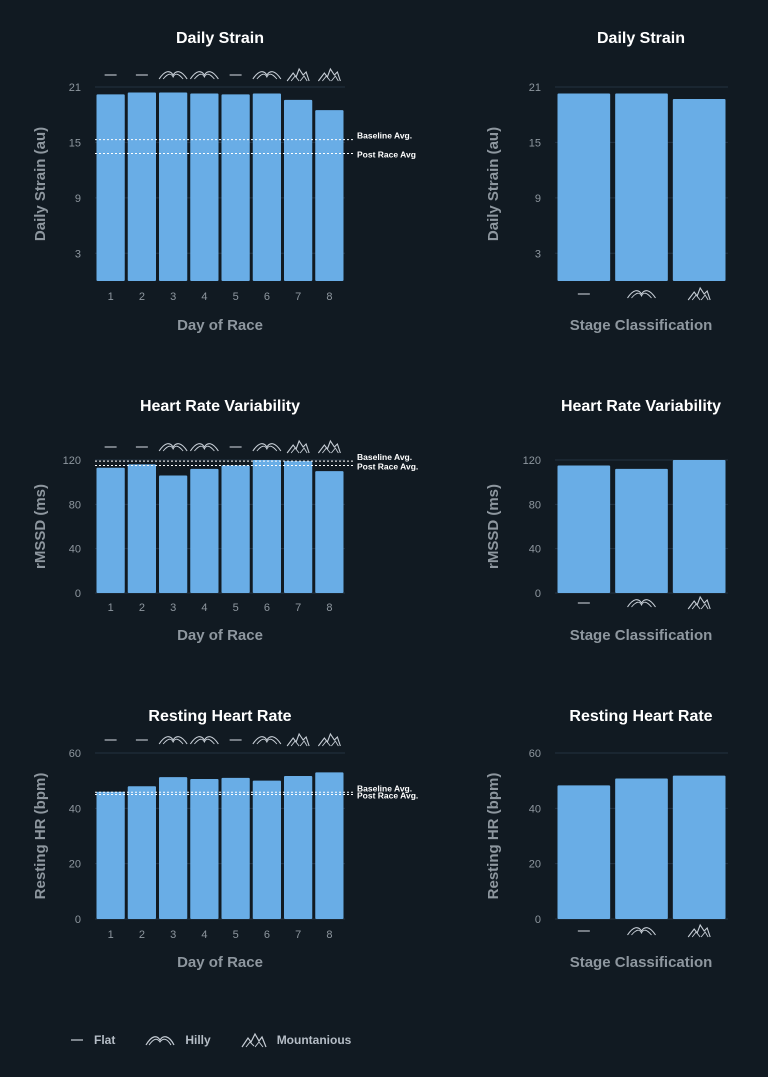 The width and height of the screenshot is (768, 1077). I want to click on y-tick-label: 21, so click(535, 88).